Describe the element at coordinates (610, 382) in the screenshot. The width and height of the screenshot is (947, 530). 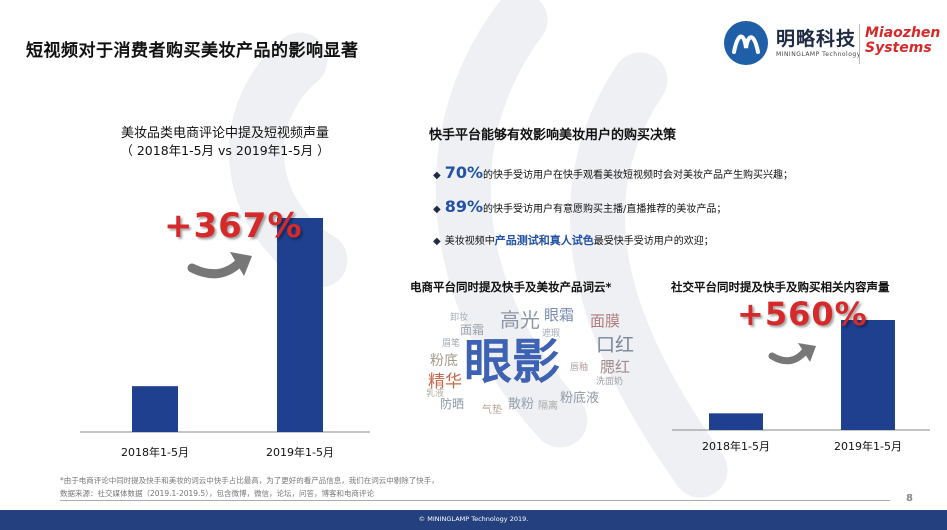
I see `word-cloud-word: 洗面奶` at that location.